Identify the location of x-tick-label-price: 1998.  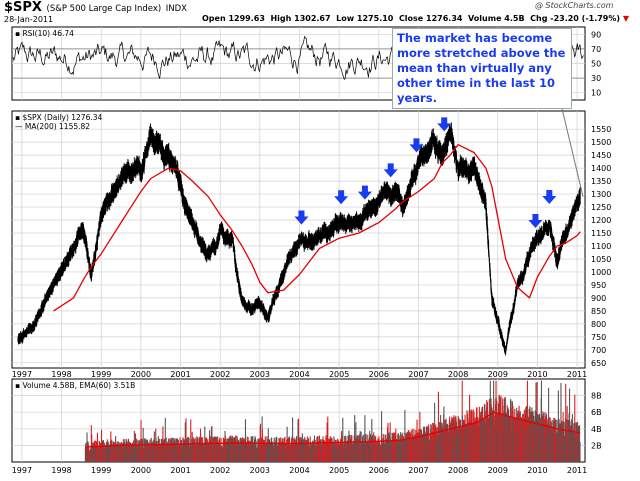
(61, 374).